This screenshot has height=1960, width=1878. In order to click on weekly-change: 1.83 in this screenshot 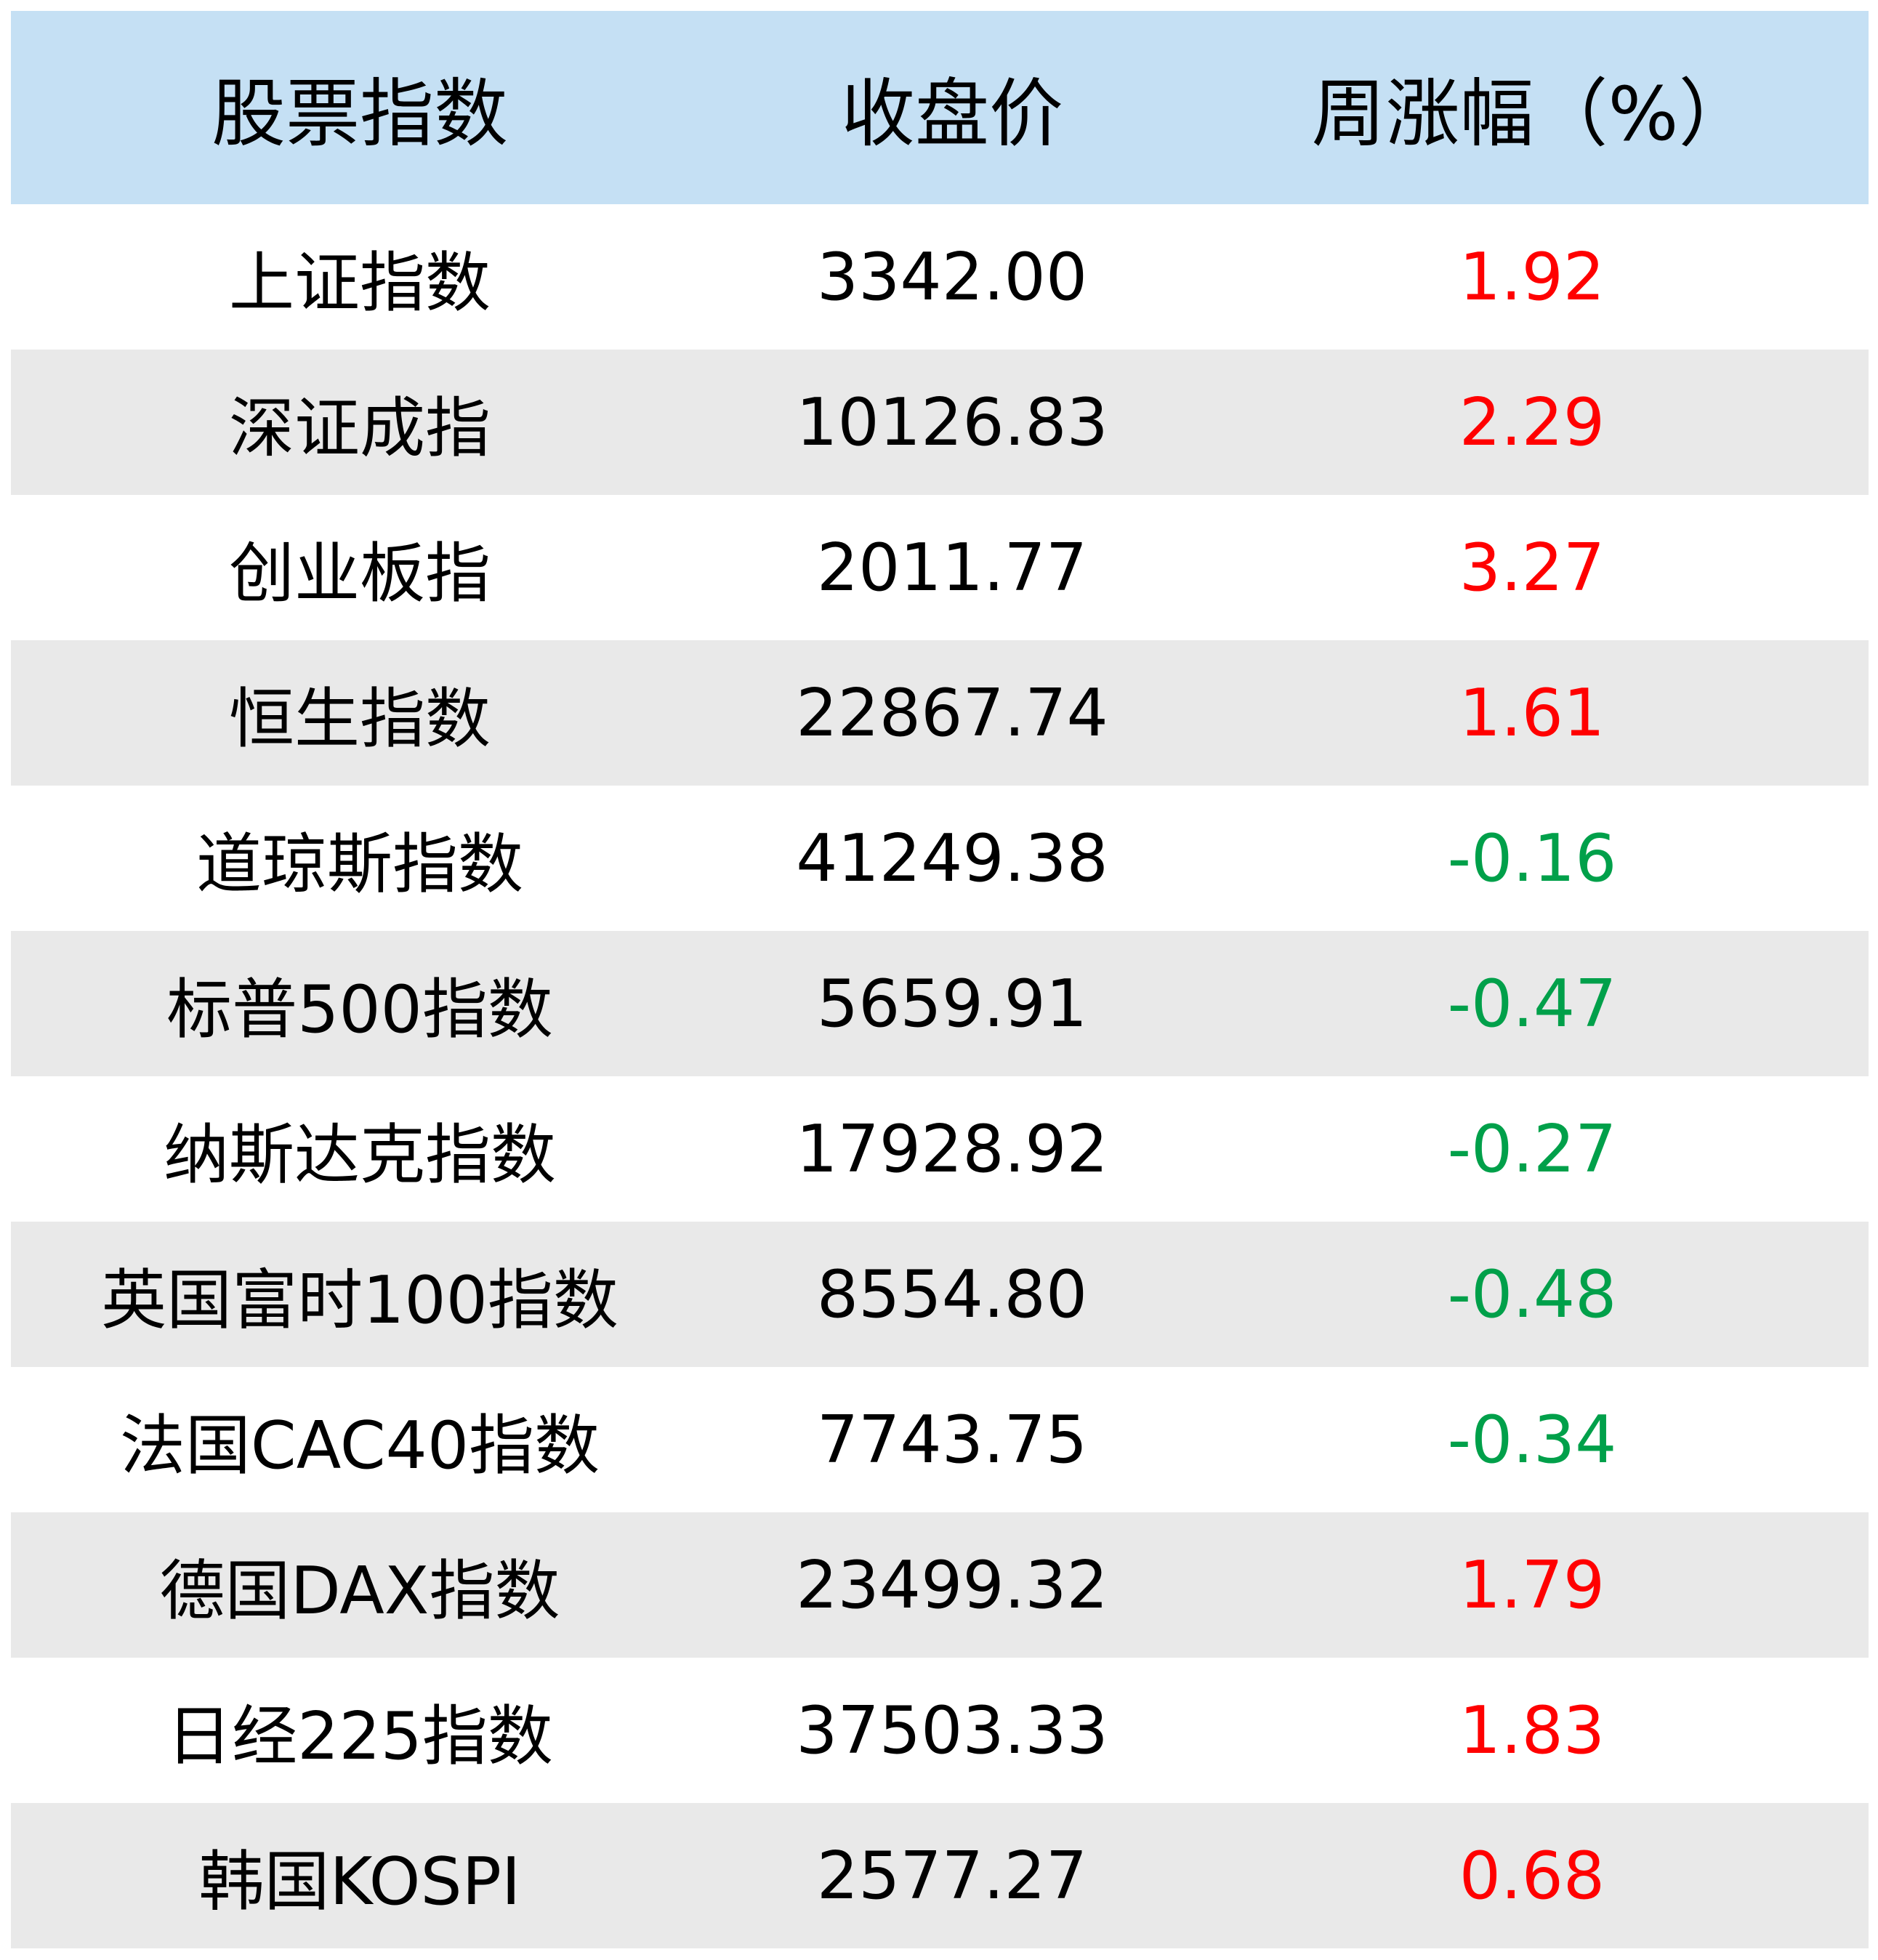, I will do `click(1532, 1730)`.